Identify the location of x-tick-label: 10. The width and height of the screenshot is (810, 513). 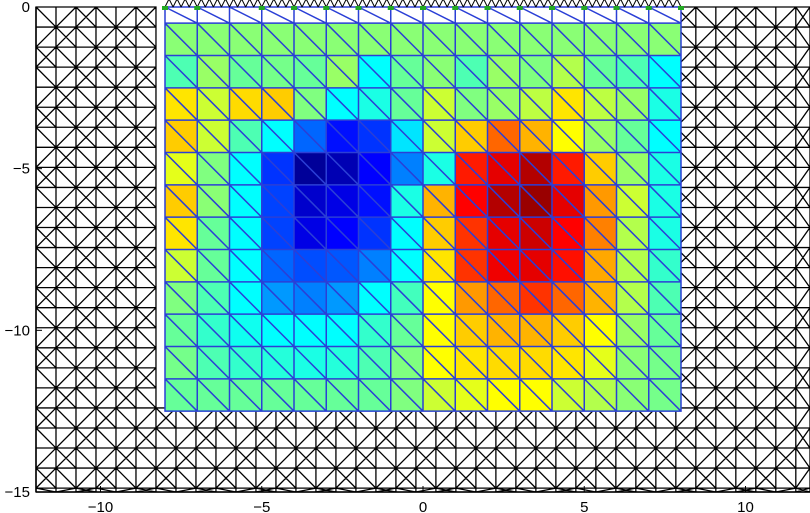
(745, 506).